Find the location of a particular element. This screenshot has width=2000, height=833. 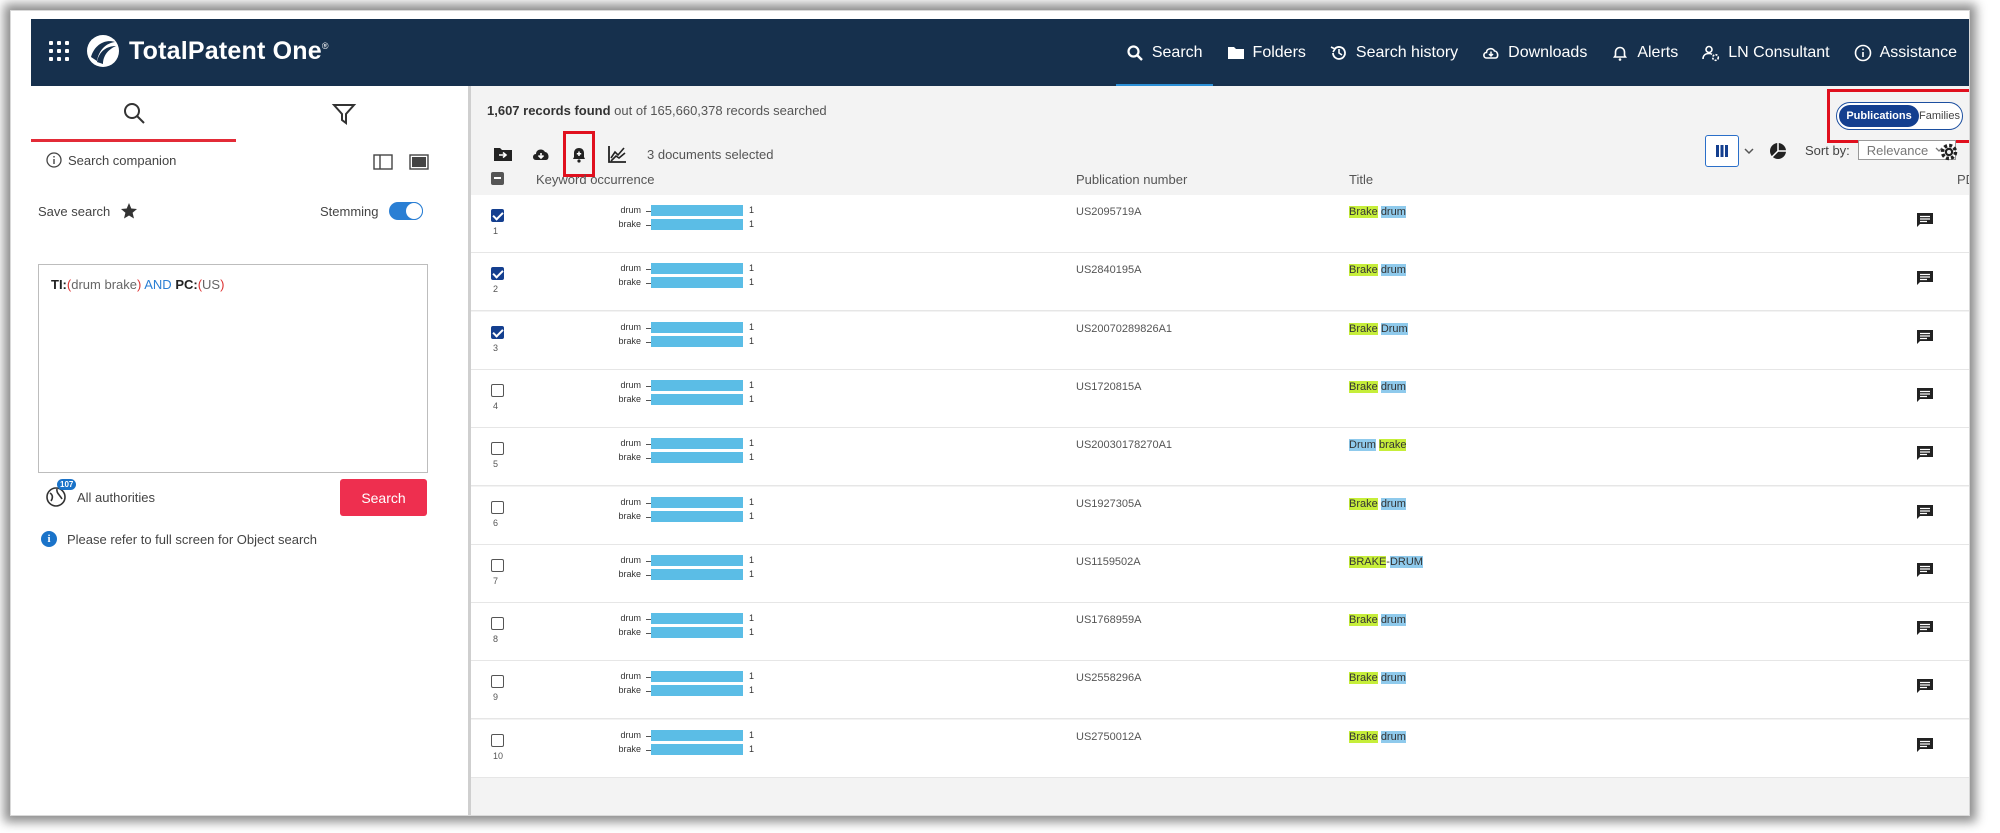

publication-number: US2095719A is located at coordinates (1109, 212).